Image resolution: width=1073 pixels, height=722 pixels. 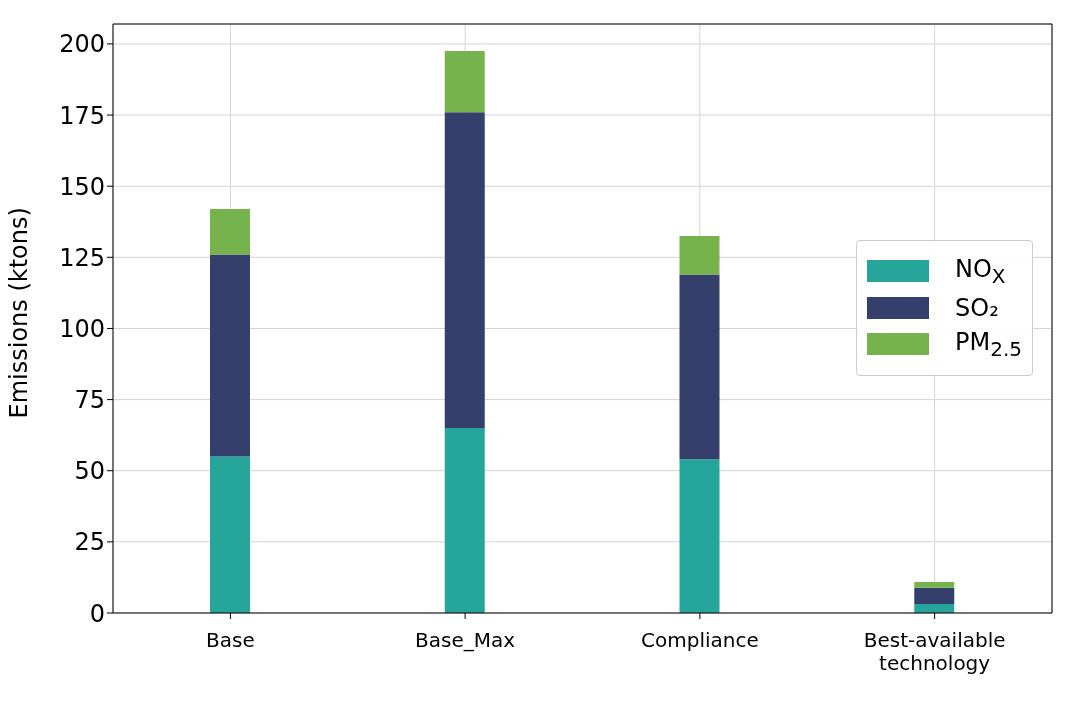 What do you see at coordinates (980, 271) in the screenshot?
I see `legend-label: NO$_{X}$` at bounding box center [980, 271].